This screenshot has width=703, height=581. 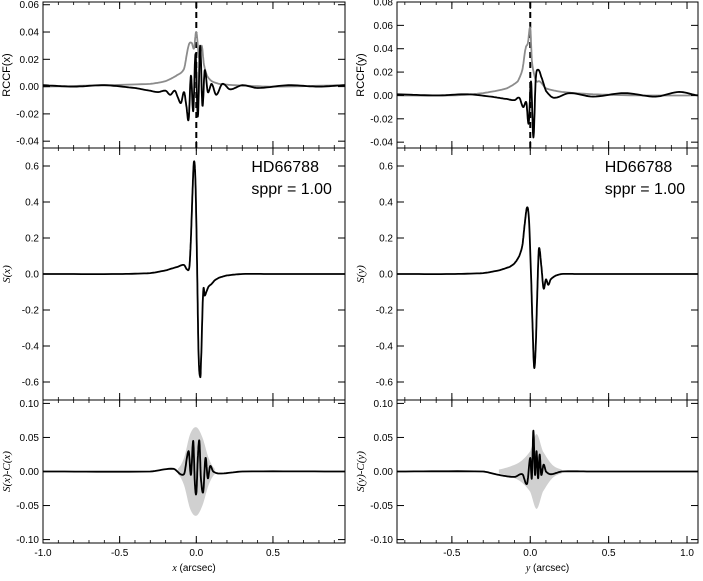 What do you see at coordinates (7, 471) in the screenshot?
I see `y-axis-label: S(x)-C(x)` at bounding box center [7, 471].